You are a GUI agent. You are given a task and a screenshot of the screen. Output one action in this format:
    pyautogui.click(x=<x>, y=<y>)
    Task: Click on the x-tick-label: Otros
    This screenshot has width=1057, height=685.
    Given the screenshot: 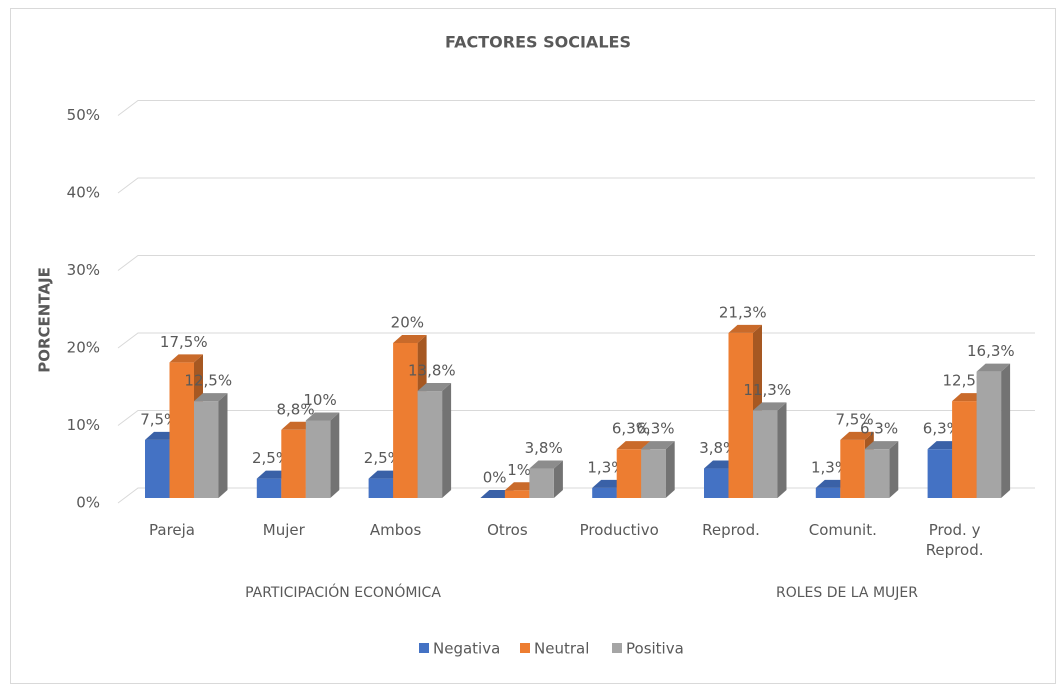 What is the action you would take?
    pyautogui.click(x=507, y=530)
    